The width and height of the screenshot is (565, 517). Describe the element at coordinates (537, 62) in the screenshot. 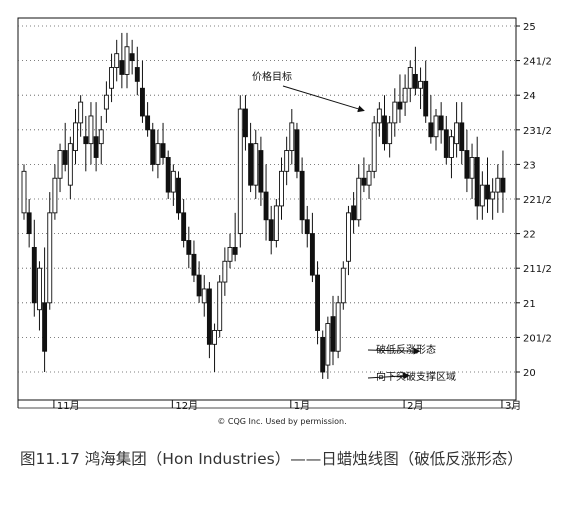

I see `y-tick-label: 241/2` at that location.